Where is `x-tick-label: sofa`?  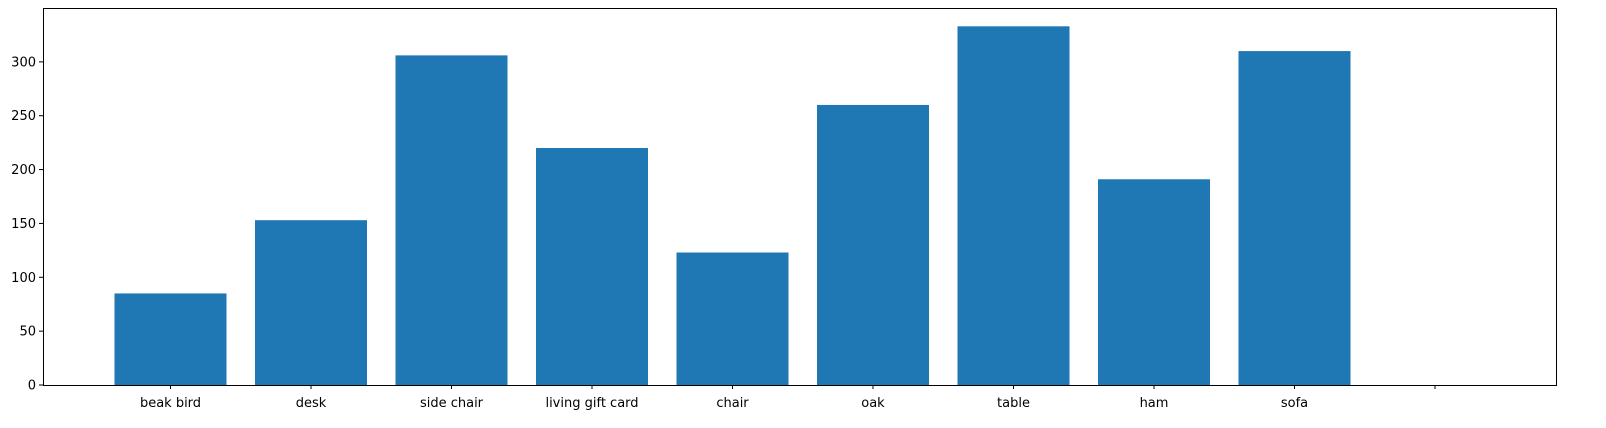 x-tick-label: sofa is located at coordinates (1294, 403).